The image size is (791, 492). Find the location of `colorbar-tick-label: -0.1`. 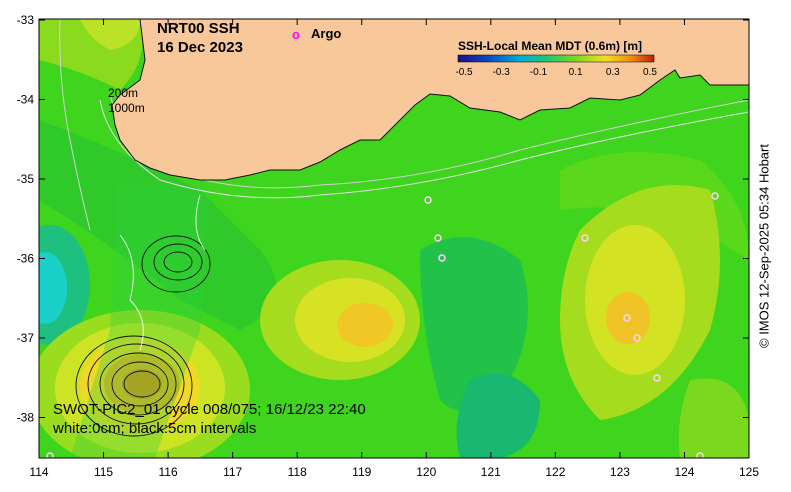

colorbar-tick-label: -0.1 is located at coordinates (539, 72).